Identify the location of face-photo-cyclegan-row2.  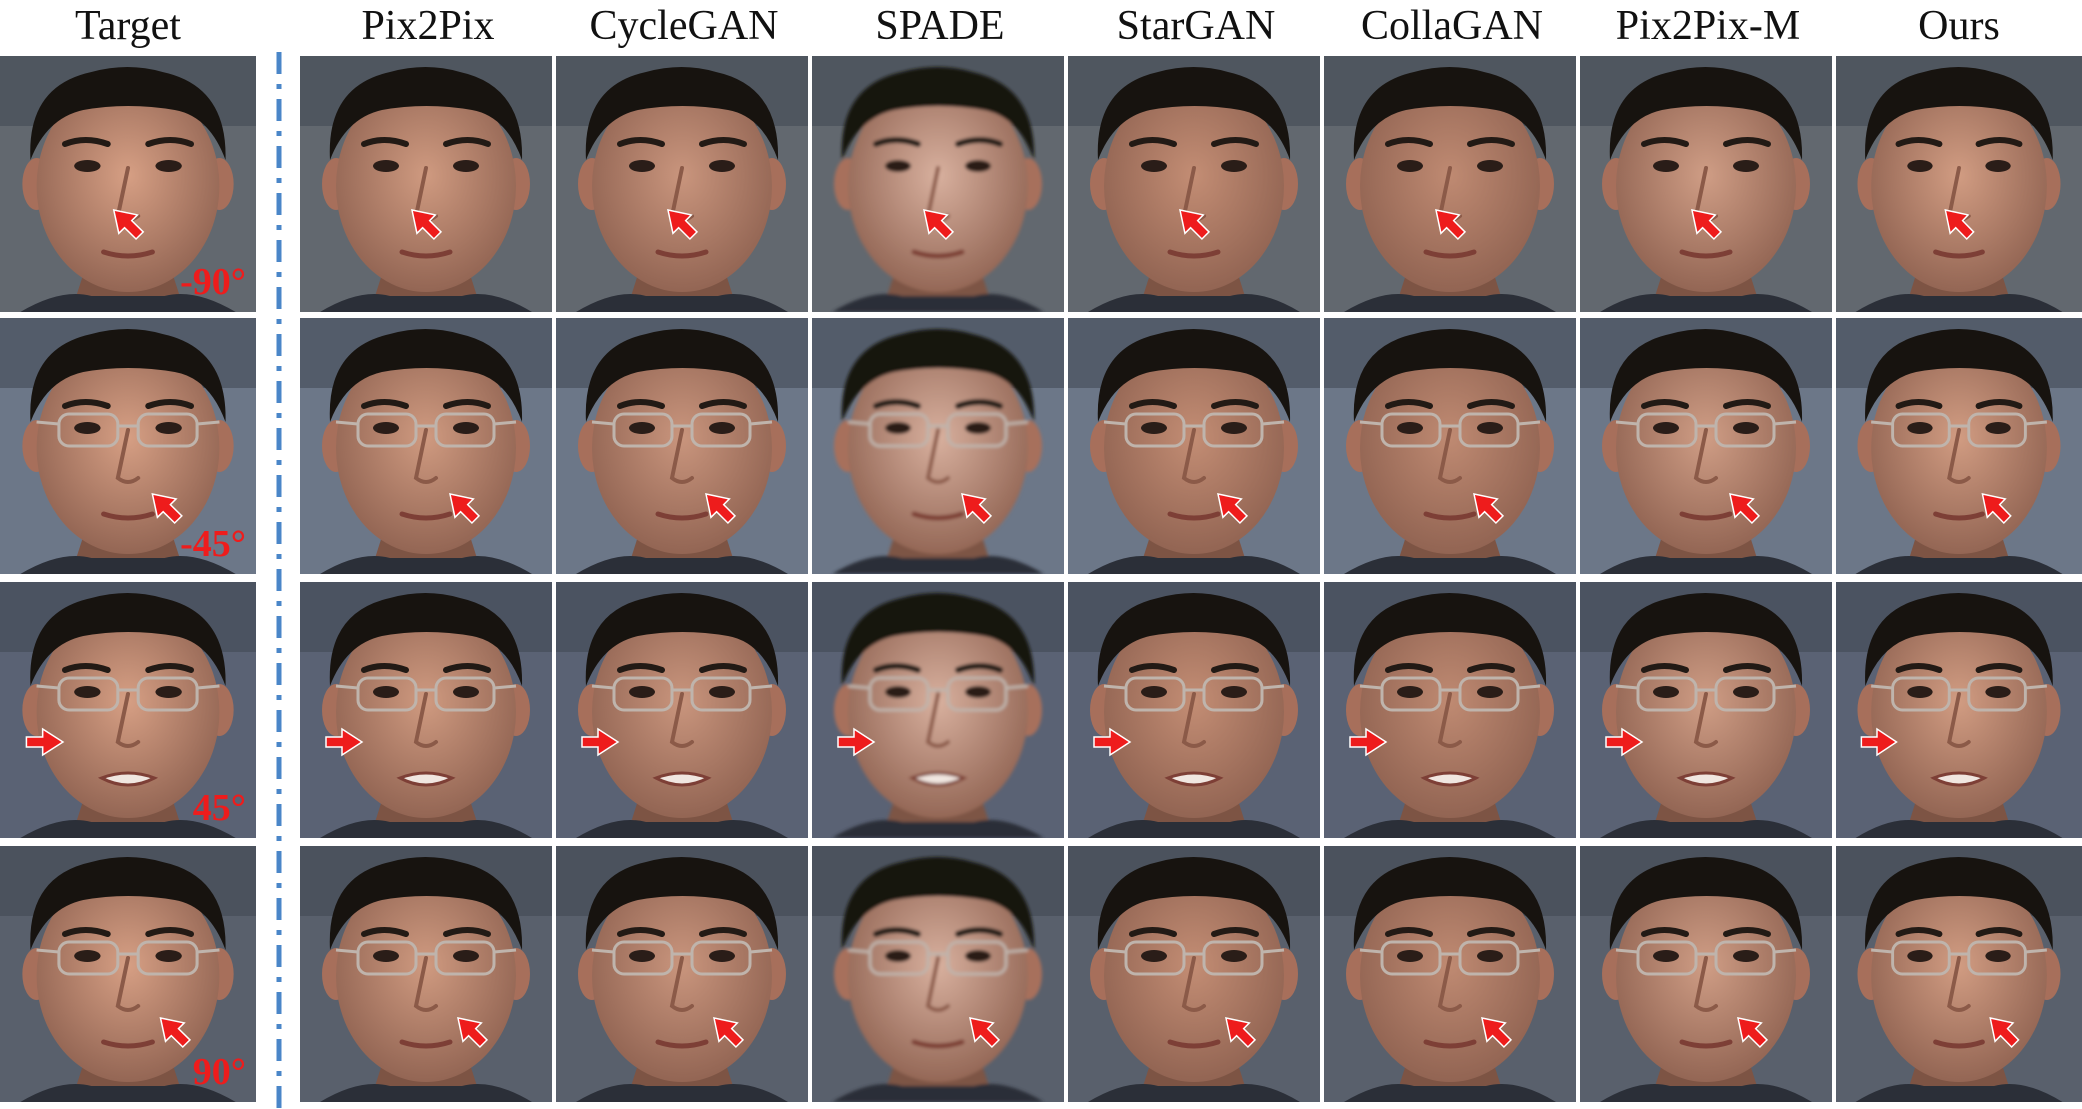
(682, 446).